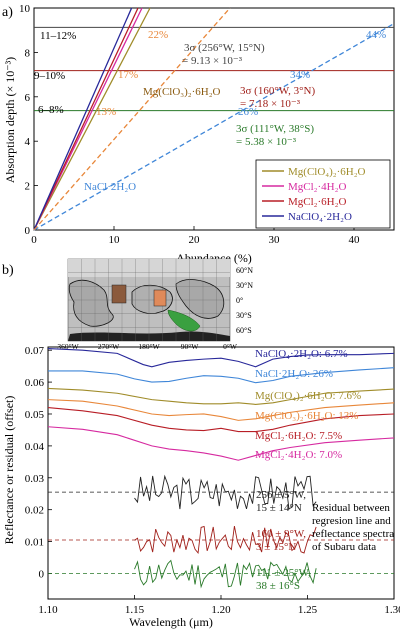  I want to click on annotation-pct-44: 44%, so click(376, 35).